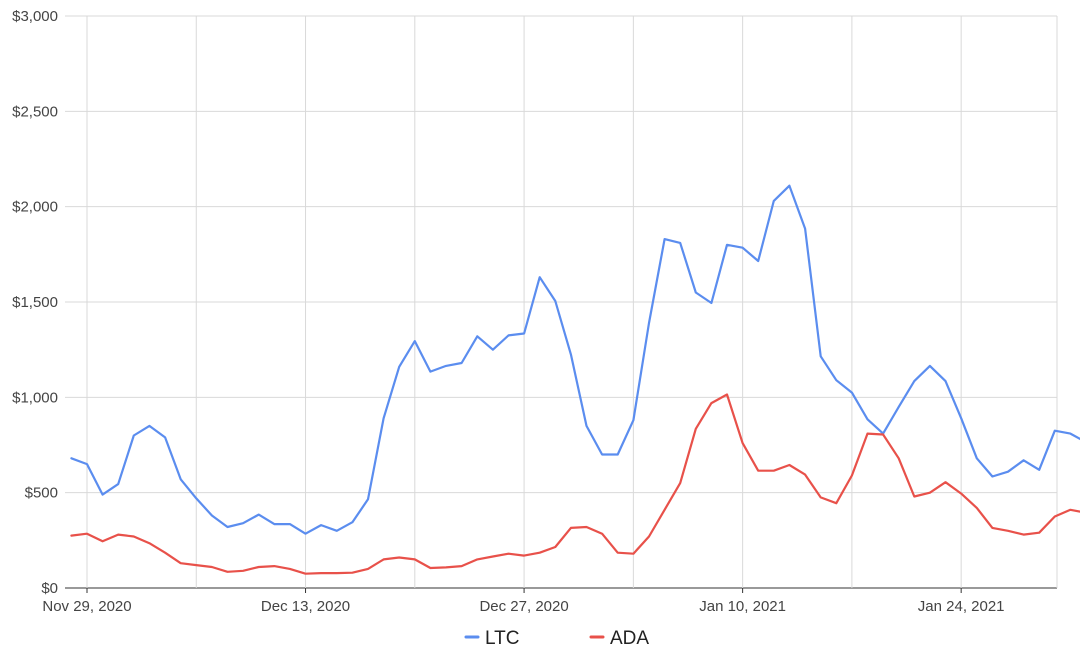 This screenshot has width=1080, height=652. Describe the element at coordinates (35, 111) in the screenshot. I see `y-tick-label: $2,500` at that location.